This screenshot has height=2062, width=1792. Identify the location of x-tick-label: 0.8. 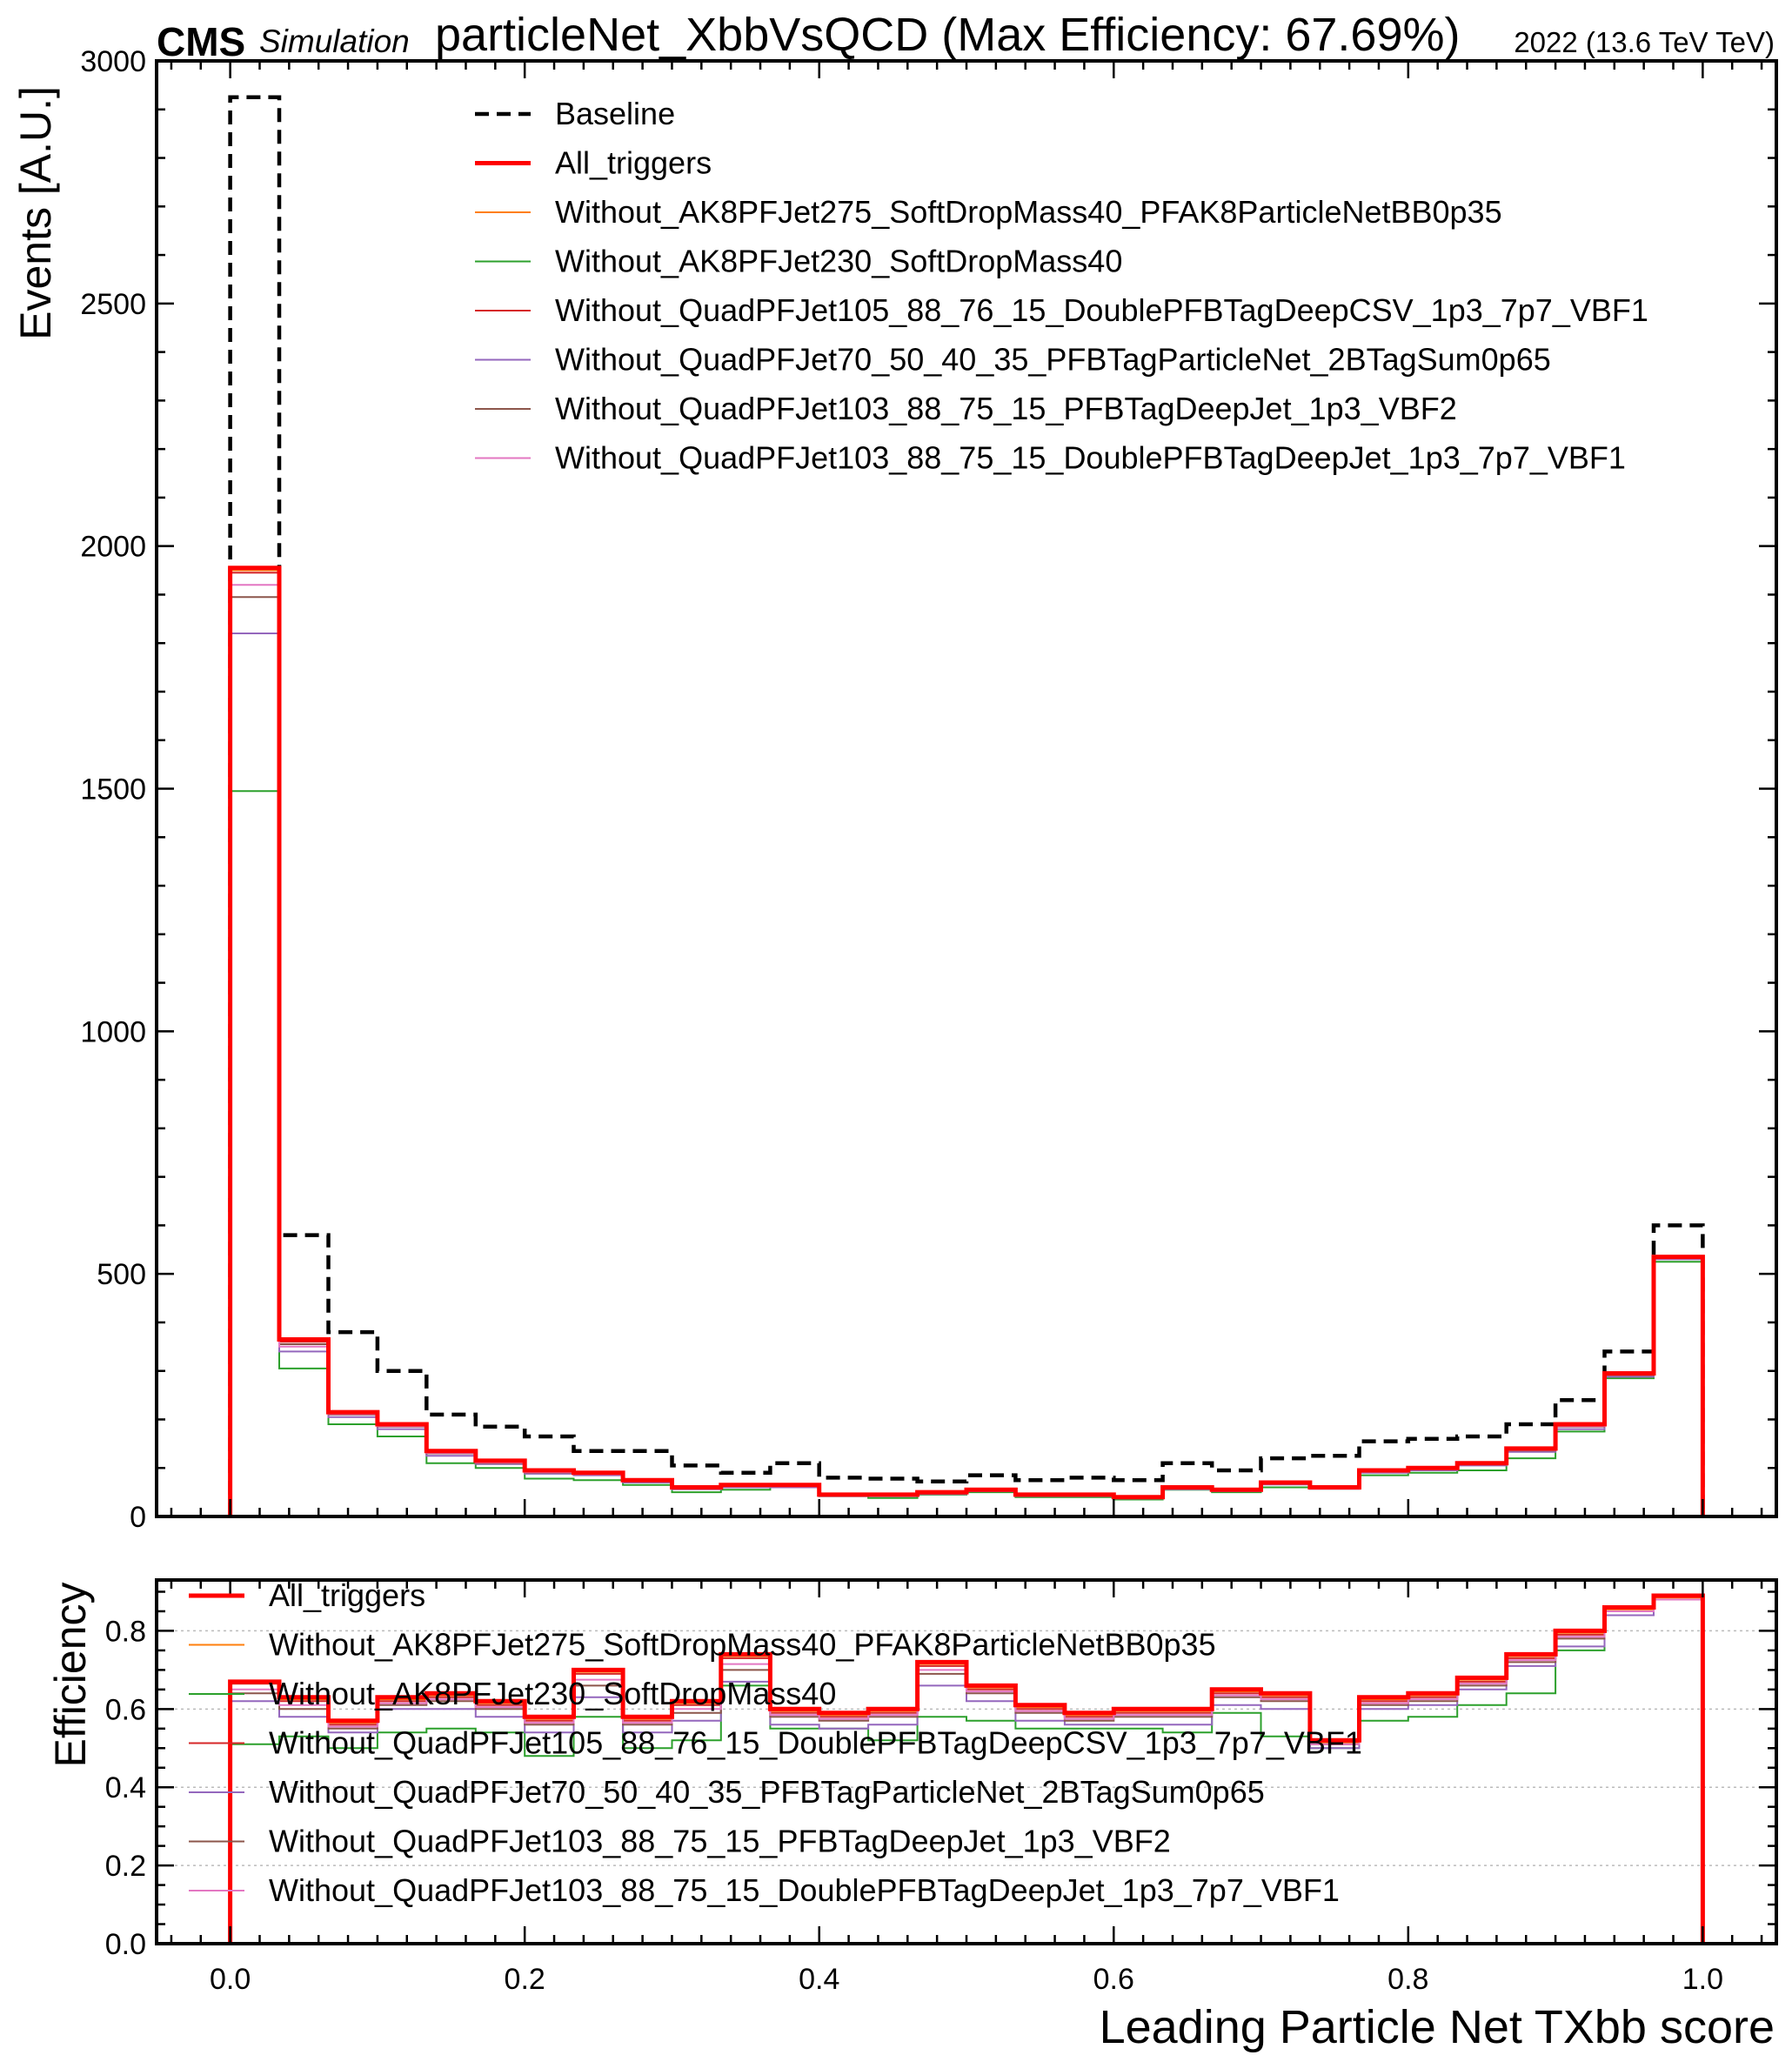
(1407, 1979).